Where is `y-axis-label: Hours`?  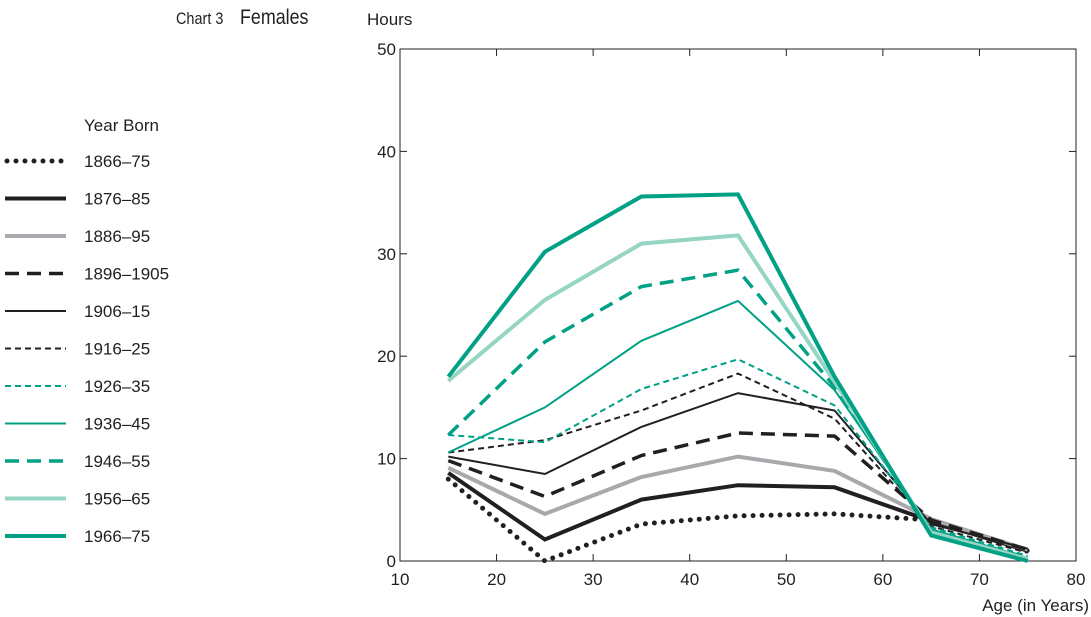 y-axis-label: Hours is located at coordinates (389, 19).